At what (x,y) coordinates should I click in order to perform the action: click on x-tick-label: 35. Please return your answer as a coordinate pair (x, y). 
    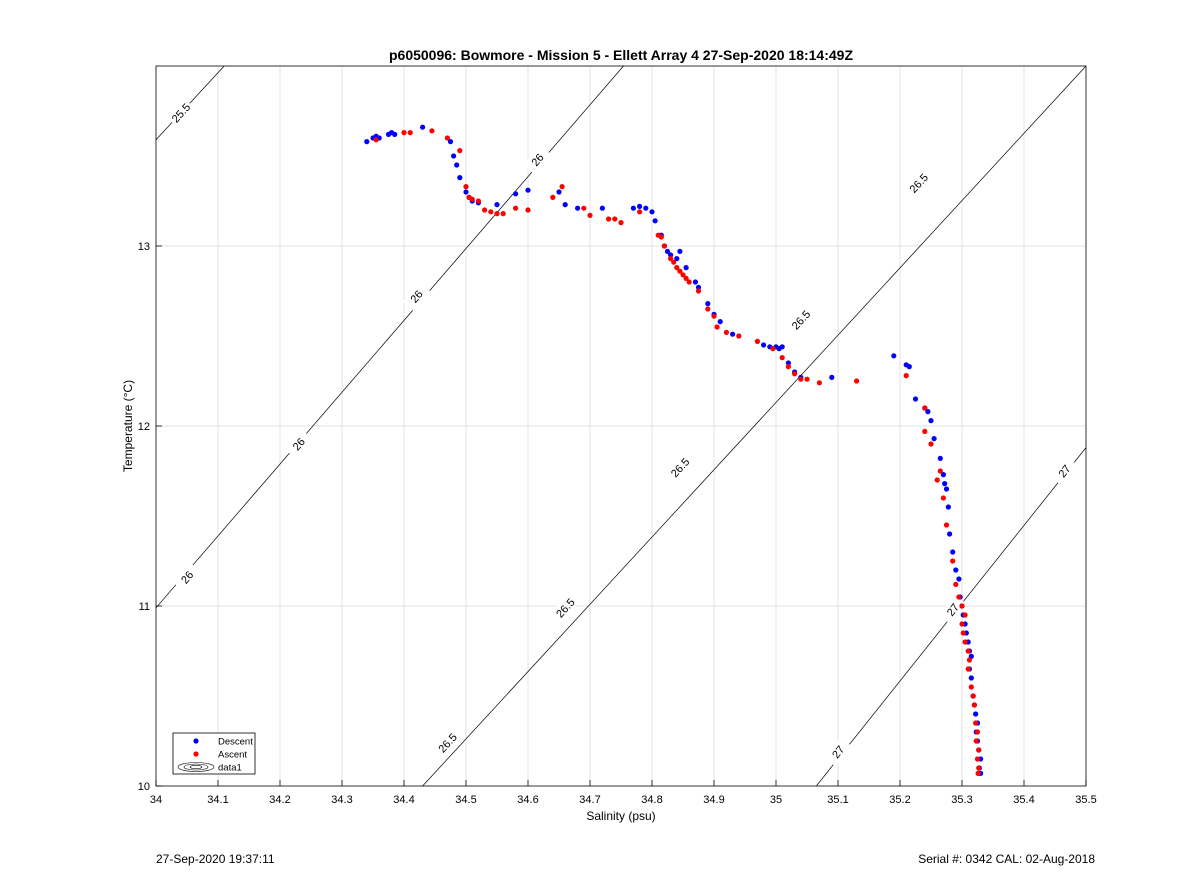
    Looking at the image, I should click on (776, 800).